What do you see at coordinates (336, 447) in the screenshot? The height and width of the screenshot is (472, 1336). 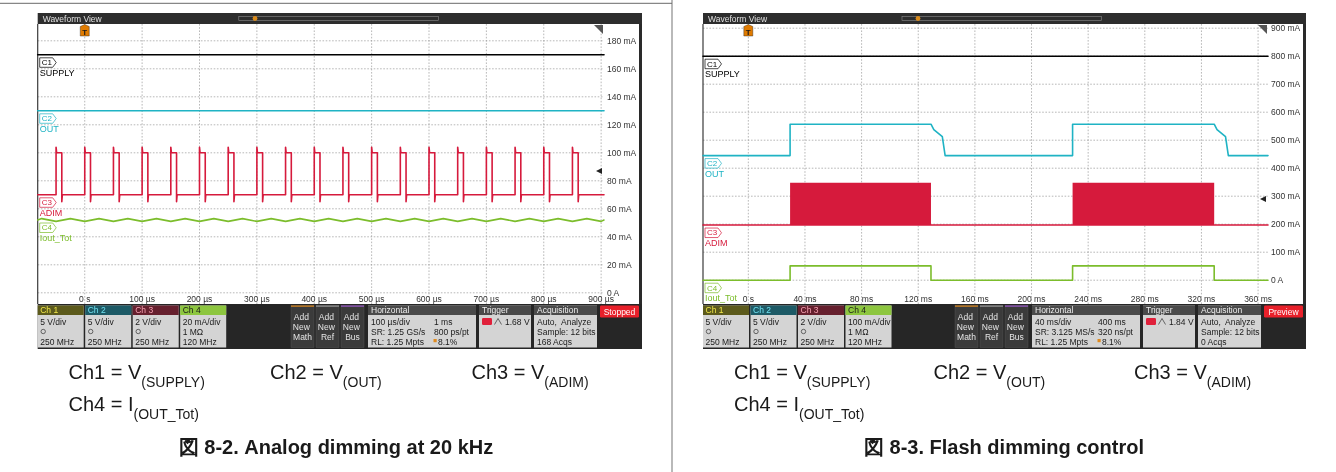 I see `text: 図 8-2. Analog dimming at 20 kHz` at bounding box center [336, 447].